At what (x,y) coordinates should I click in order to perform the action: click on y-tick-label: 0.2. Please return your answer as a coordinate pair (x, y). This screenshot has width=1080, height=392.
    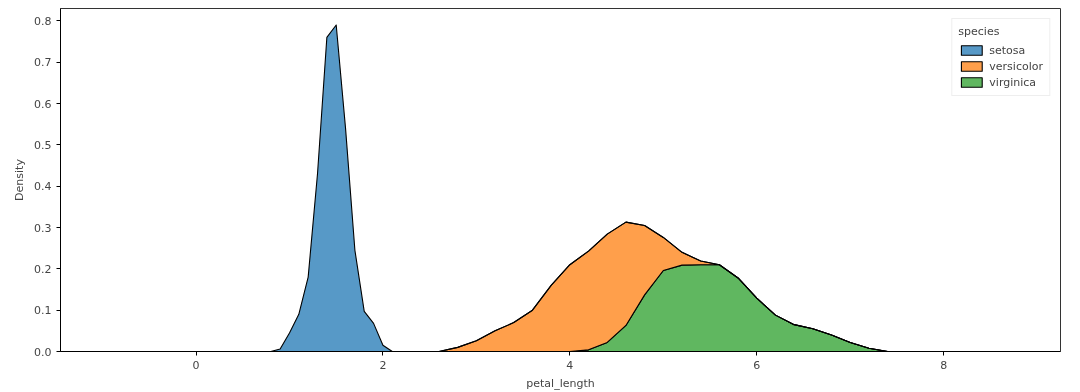
    Looking at the image, I should click on (43, 269).